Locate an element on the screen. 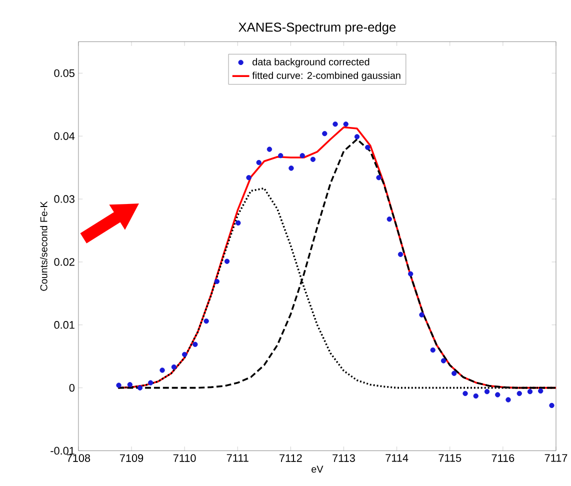 The image size is (571, 486). y-axis-title: Counts/second Fe-K is located at coordinates (44, 247).